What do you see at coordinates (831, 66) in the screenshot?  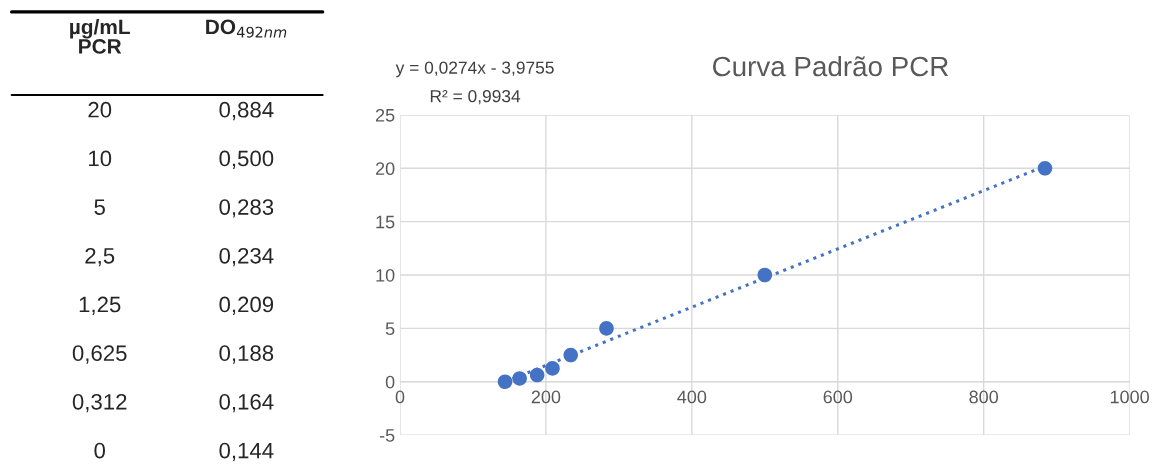 I see `chart-title: Curva Padrão PCR` at bounding box center [831, 66].